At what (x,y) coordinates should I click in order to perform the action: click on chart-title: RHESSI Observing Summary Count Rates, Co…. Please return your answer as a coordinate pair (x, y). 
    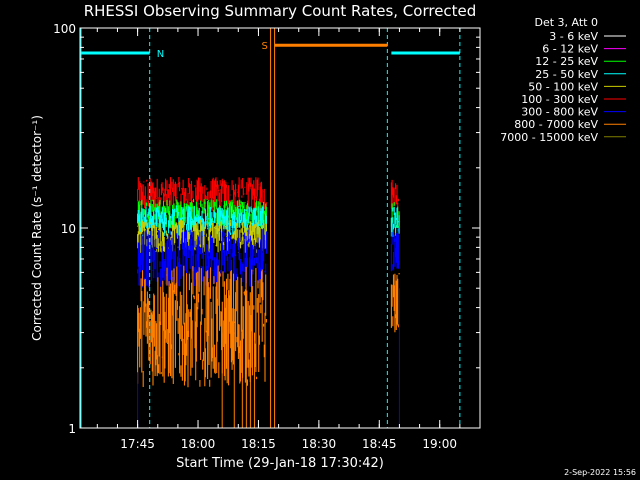
    Looking at the image, I should click on (280, 11).